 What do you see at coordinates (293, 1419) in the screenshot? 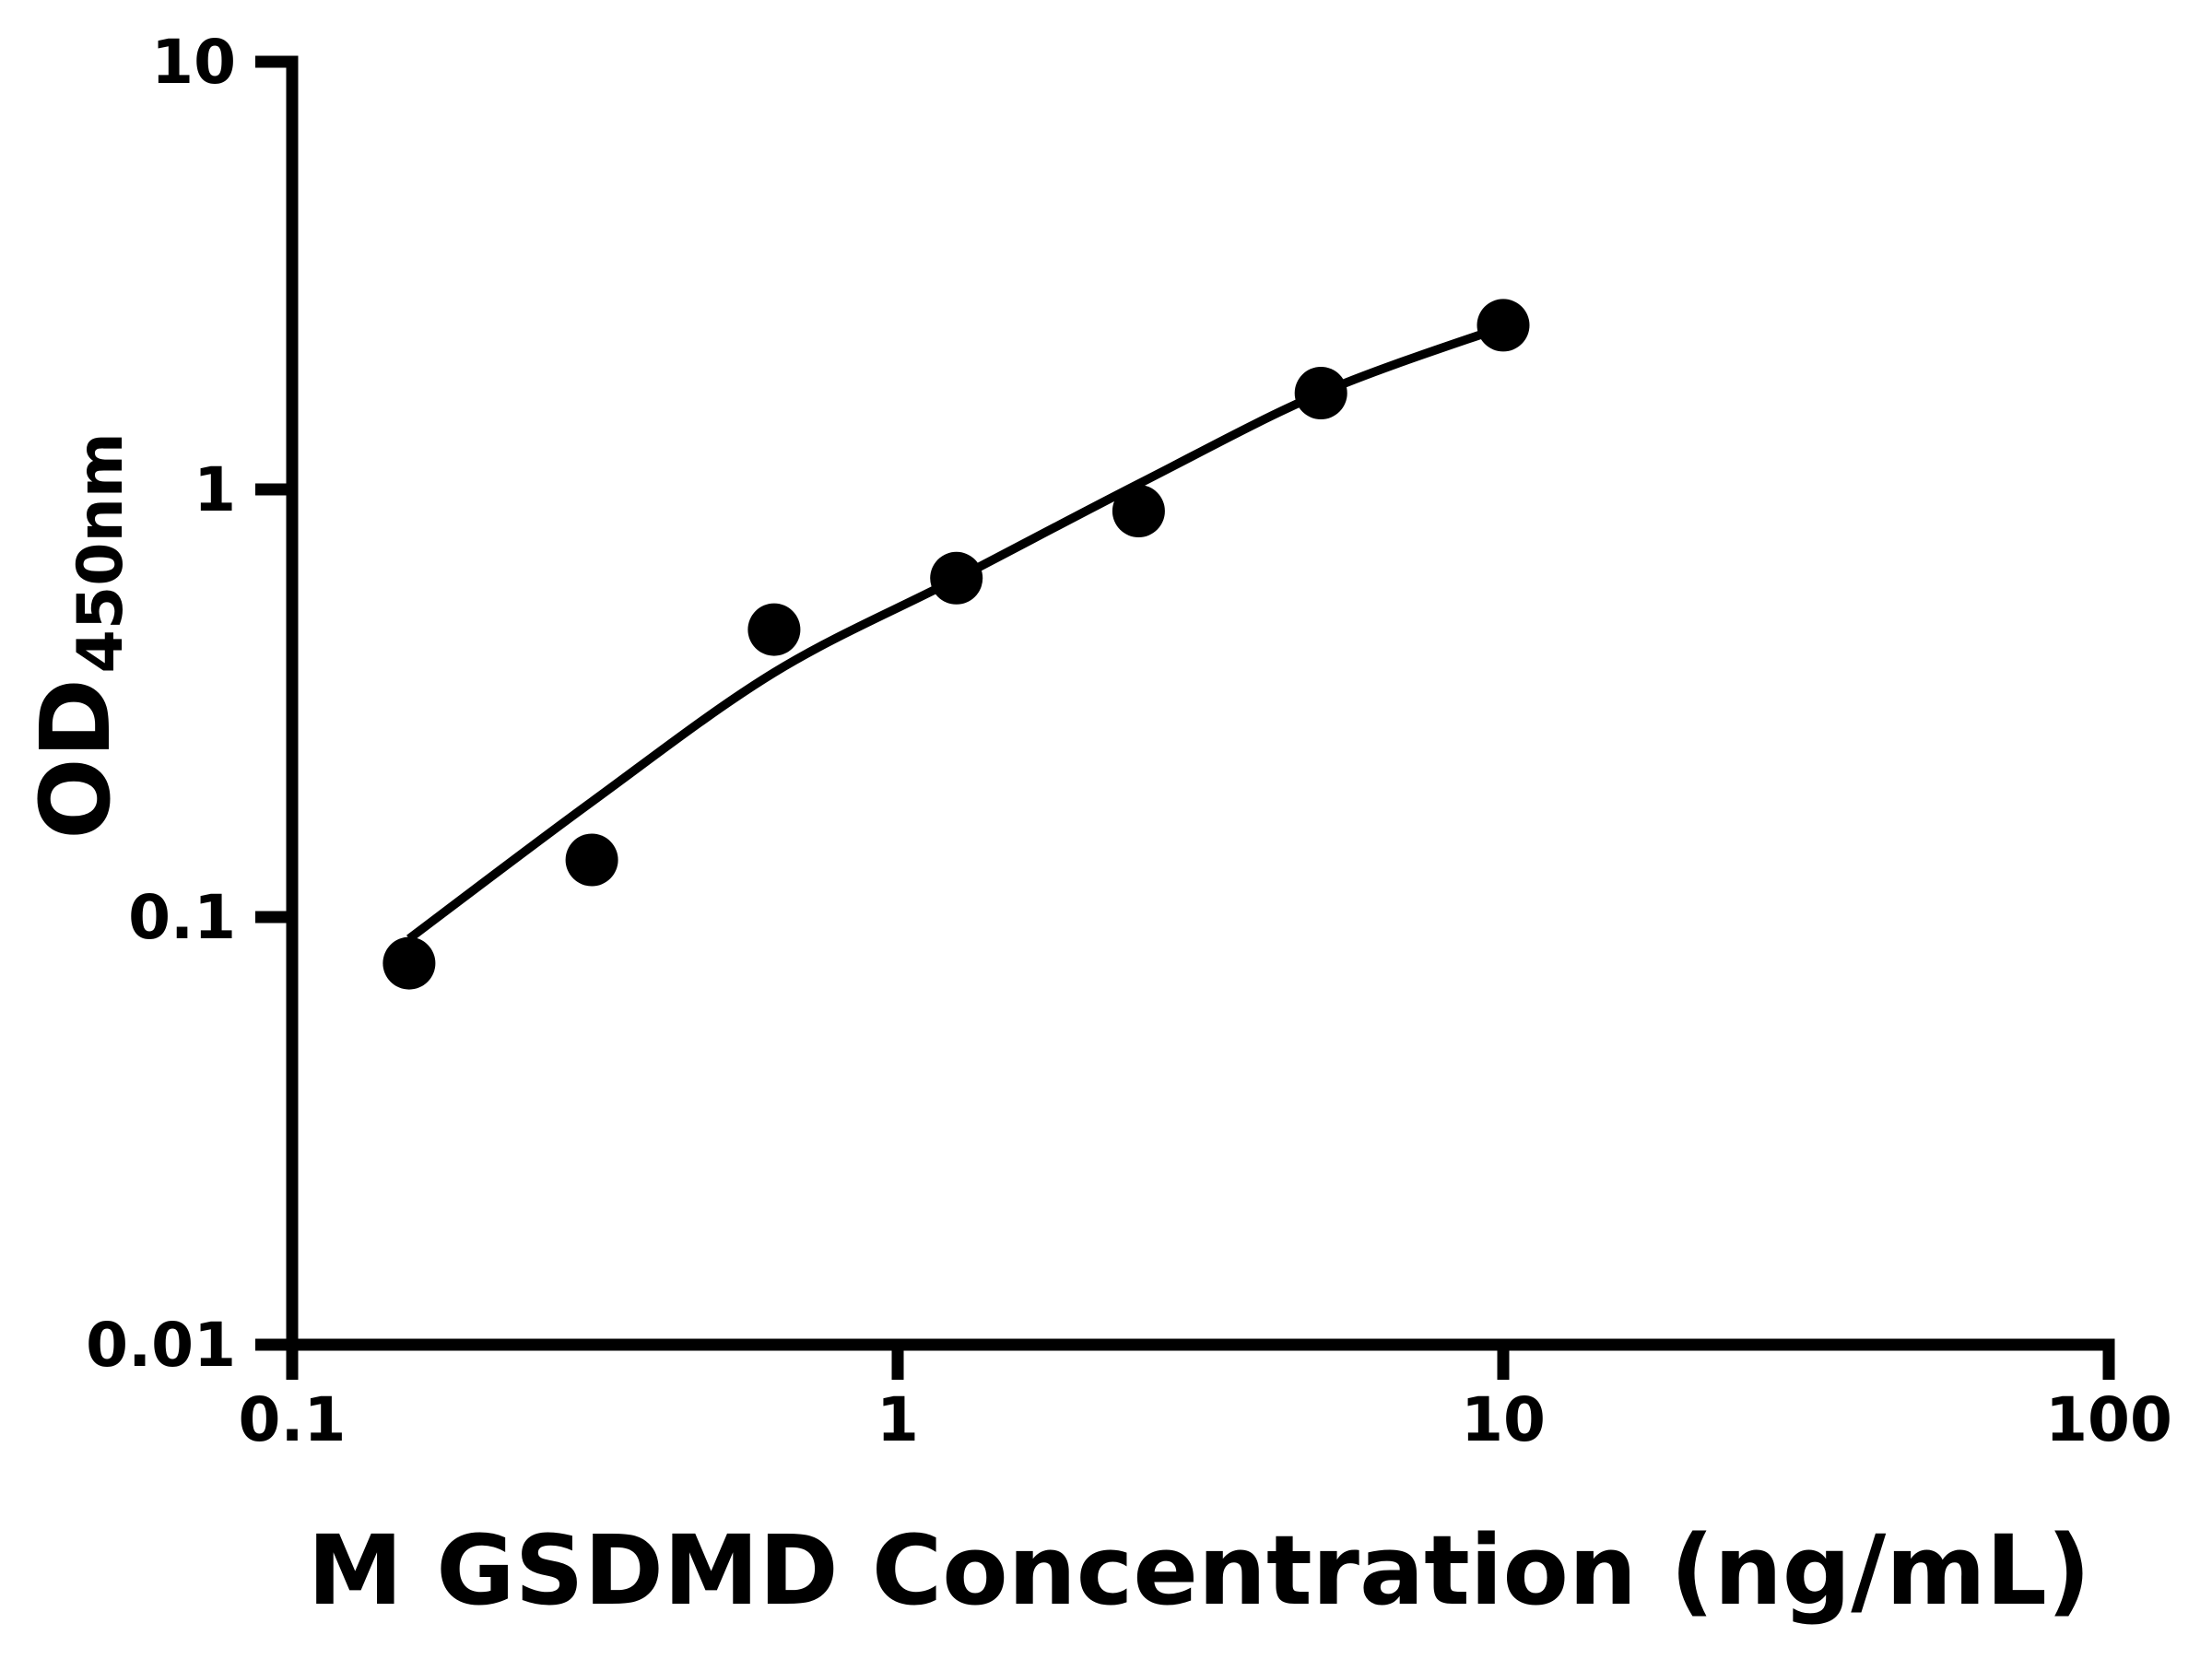
I see `x-tick-label: 0.1` at bounding box center [293, 1419].